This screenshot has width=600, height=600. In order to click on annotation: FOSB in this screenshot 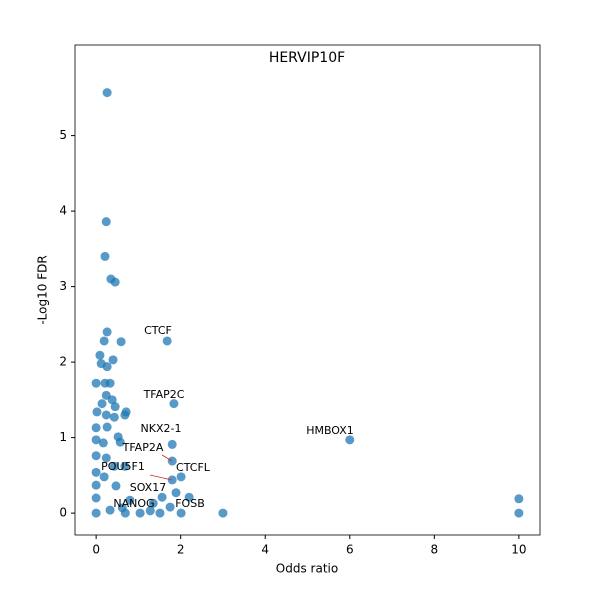, I will do `click(190, 503)`.